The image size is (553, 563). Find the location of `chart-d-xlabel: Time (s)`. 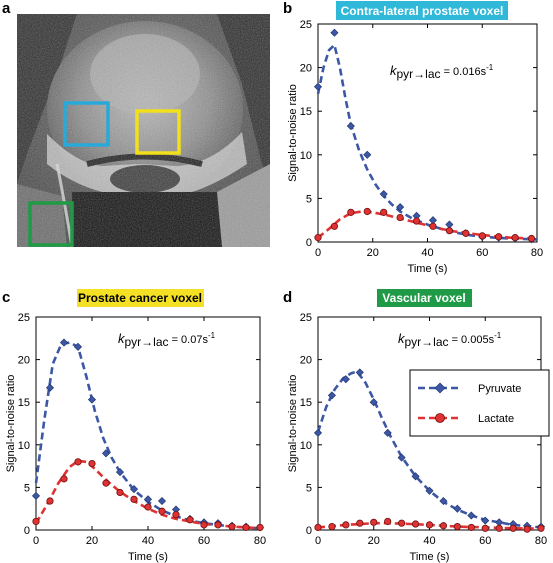

chart-d-xlabel: Time (s) is located at coordinates (430, 557).